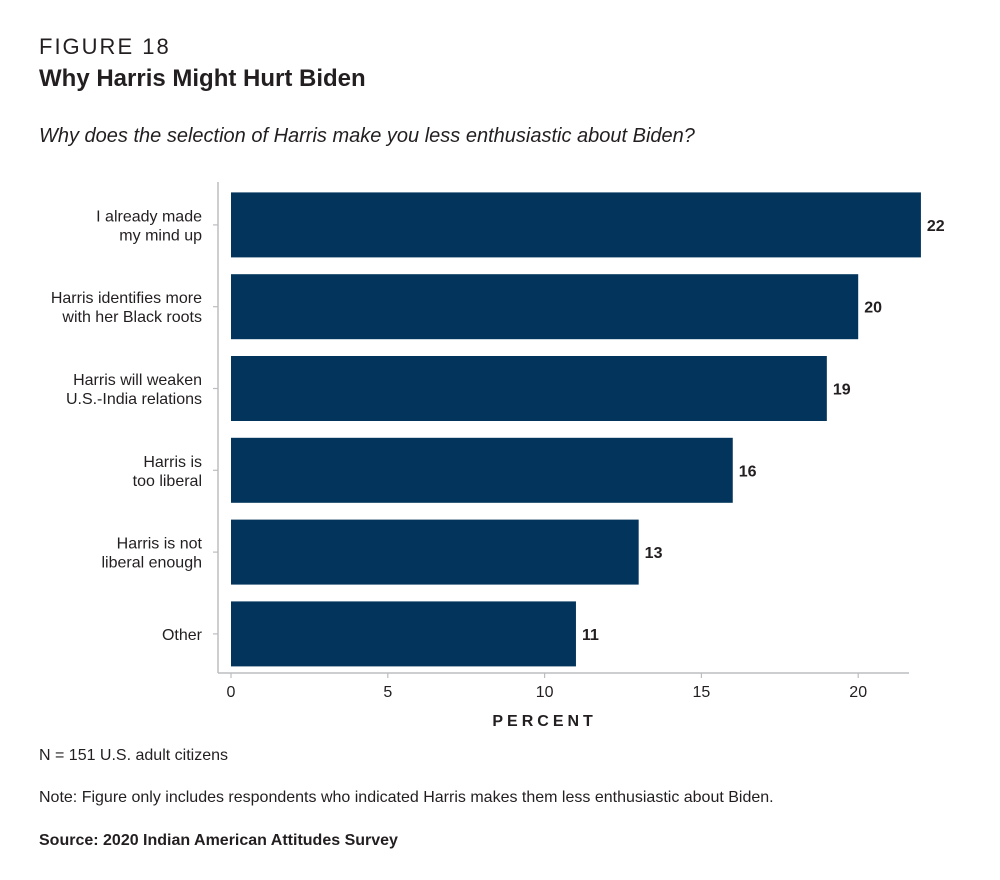 This screenshot has height=880, width=1000. What do you see at coordinates (873, 308) in the screenshot?
I see `bar-value-label: 20` at bounding box center [873, 308].